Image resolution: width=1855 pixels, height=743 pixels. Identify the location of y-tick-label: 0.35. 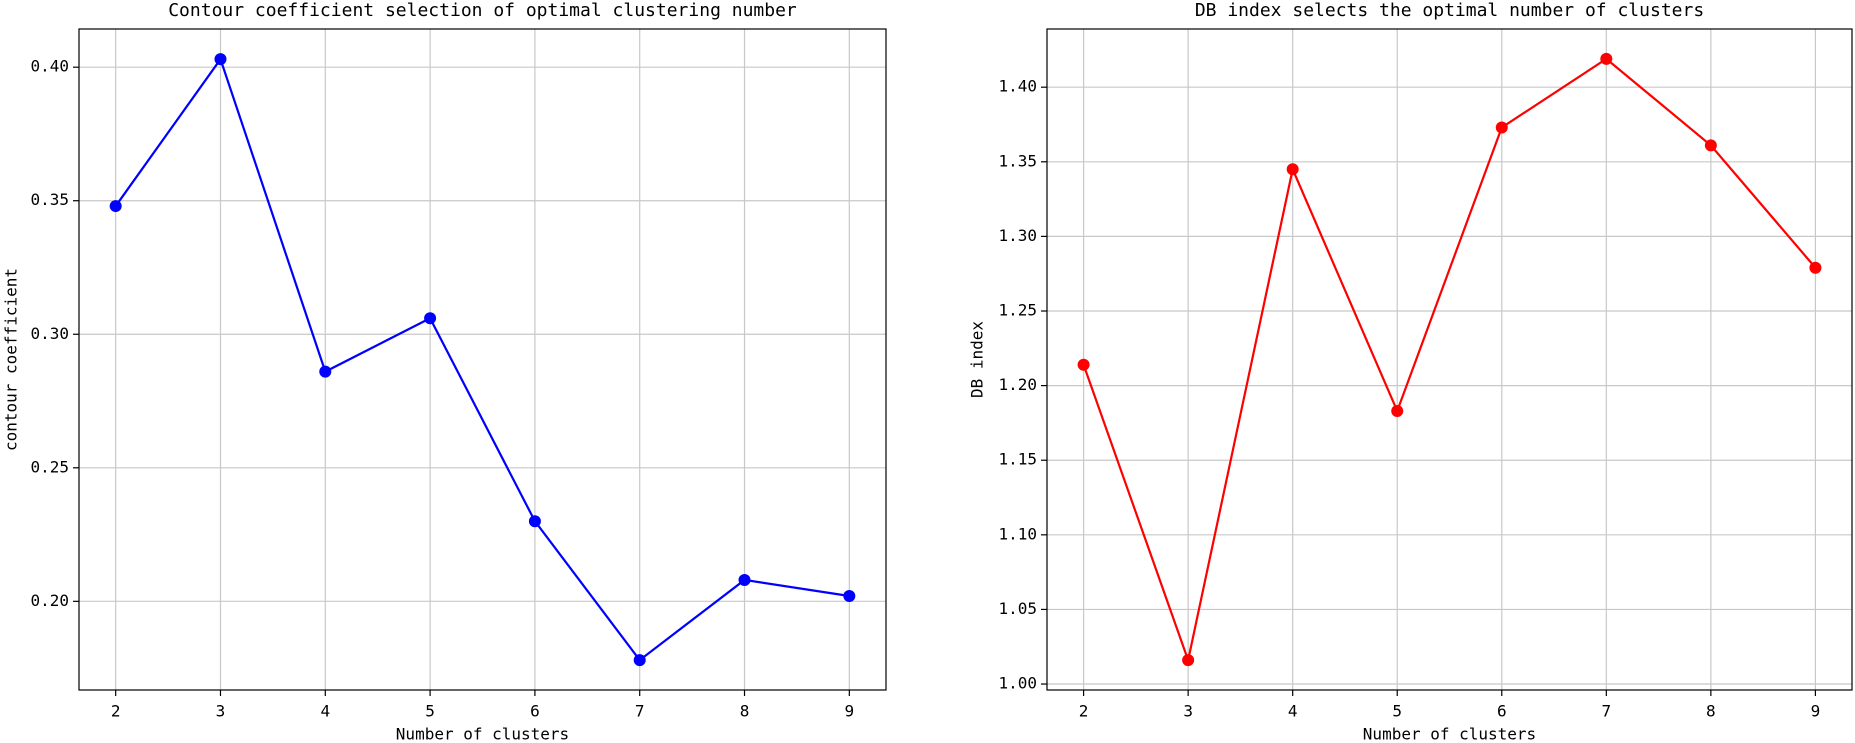
(49, 199).